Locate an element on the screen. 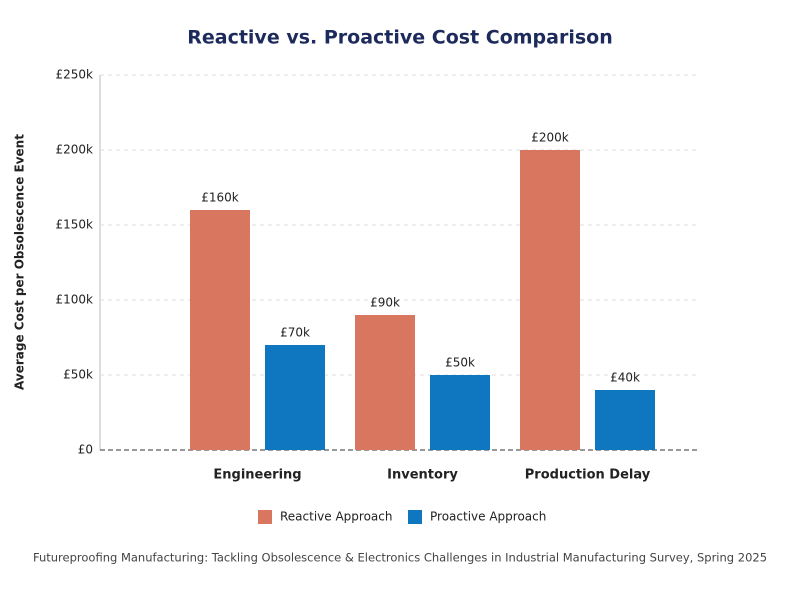 This screenshot has height=600, width=800. y-tick-label: £100k is located at coordinates (75, 300).